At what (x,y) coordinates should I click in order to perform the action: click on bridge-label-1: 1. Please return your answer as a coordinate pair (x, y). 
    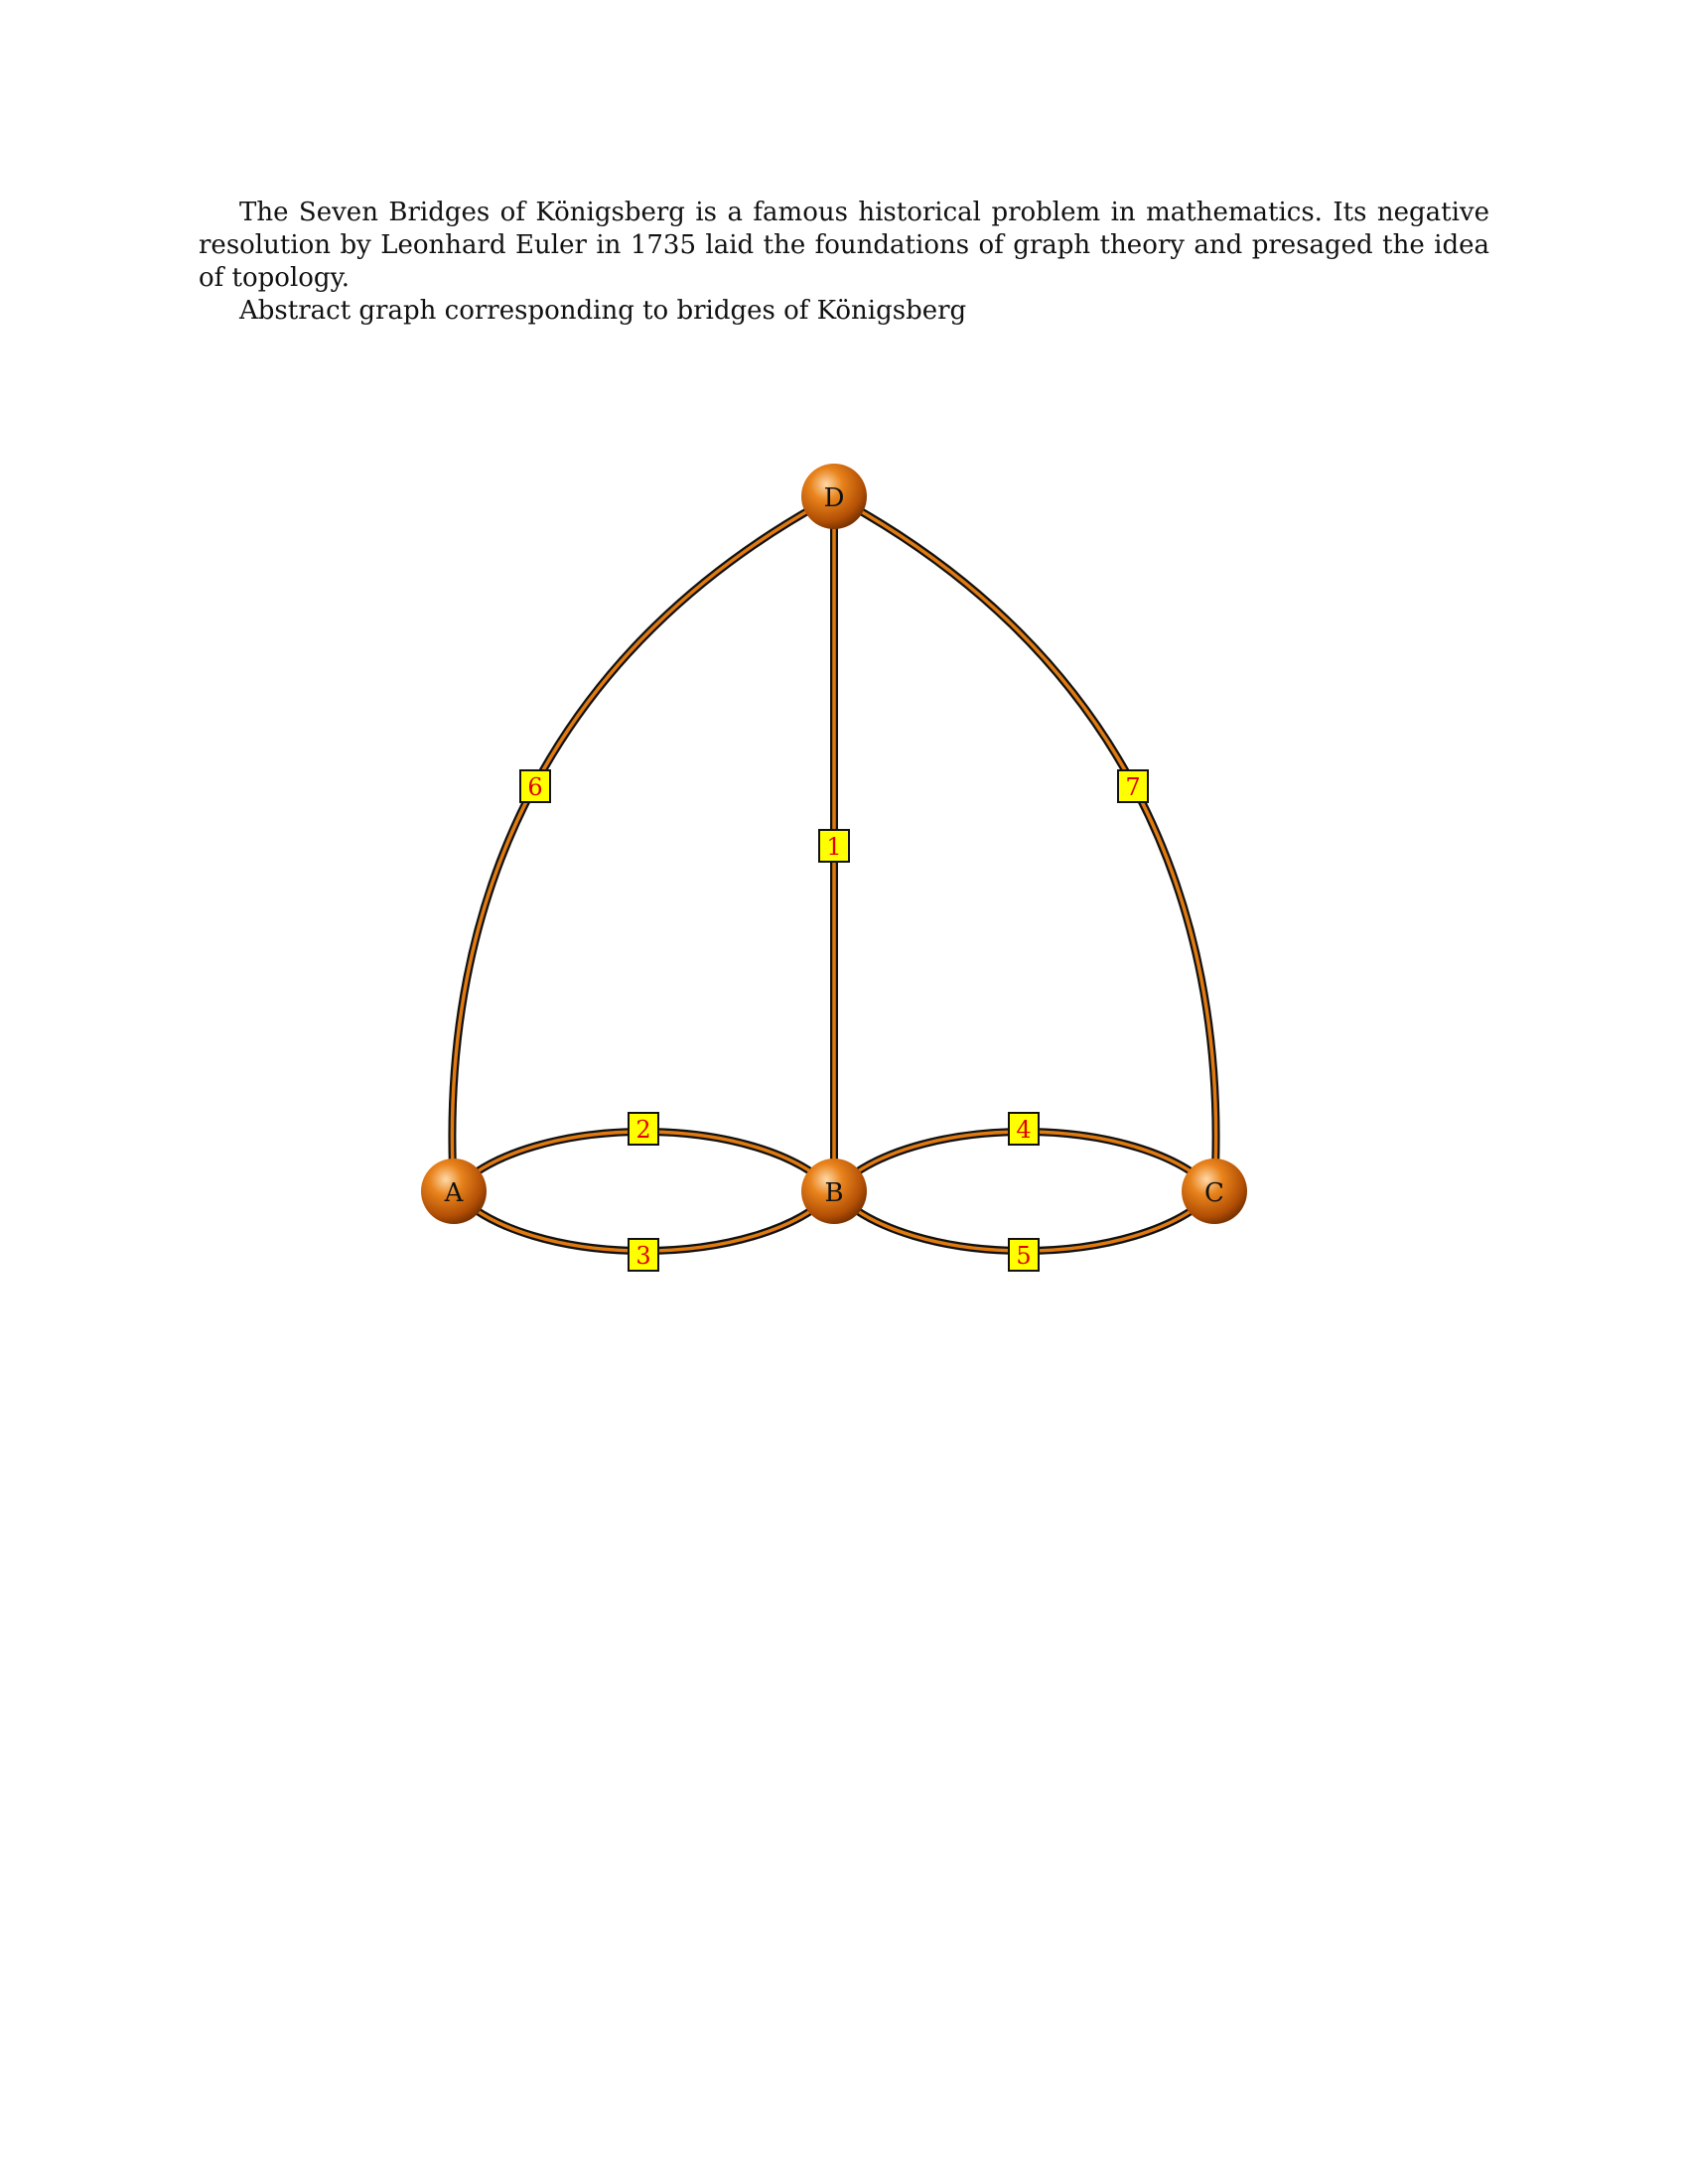
    Looking at the image, I should click on (834, 846).